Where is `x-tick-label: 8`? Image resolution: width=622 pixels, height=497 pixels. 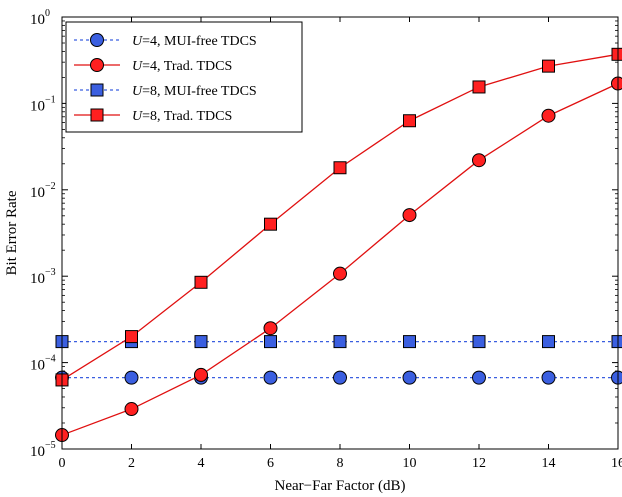 x-tick-label: 8 is located at coordinates (340, 463).